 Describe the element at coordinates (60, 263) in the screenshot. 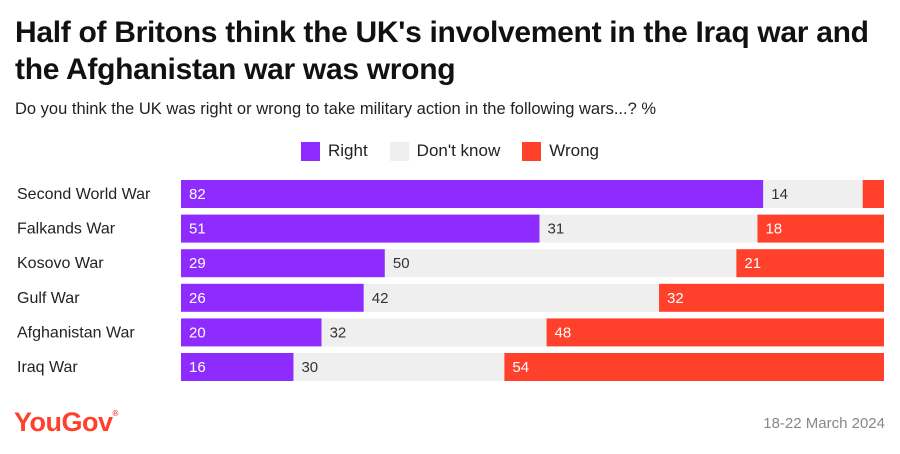

I see `category-label-kosovo-war: Kosovo War` at that location.